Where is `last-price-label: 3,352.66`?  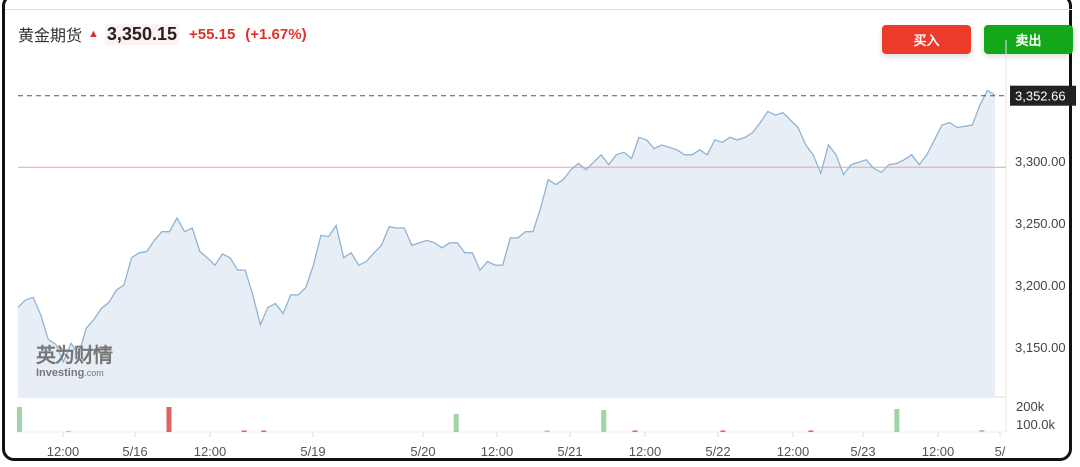
last-price-label: 3,352.66 is located at coordinates (1040, 96).